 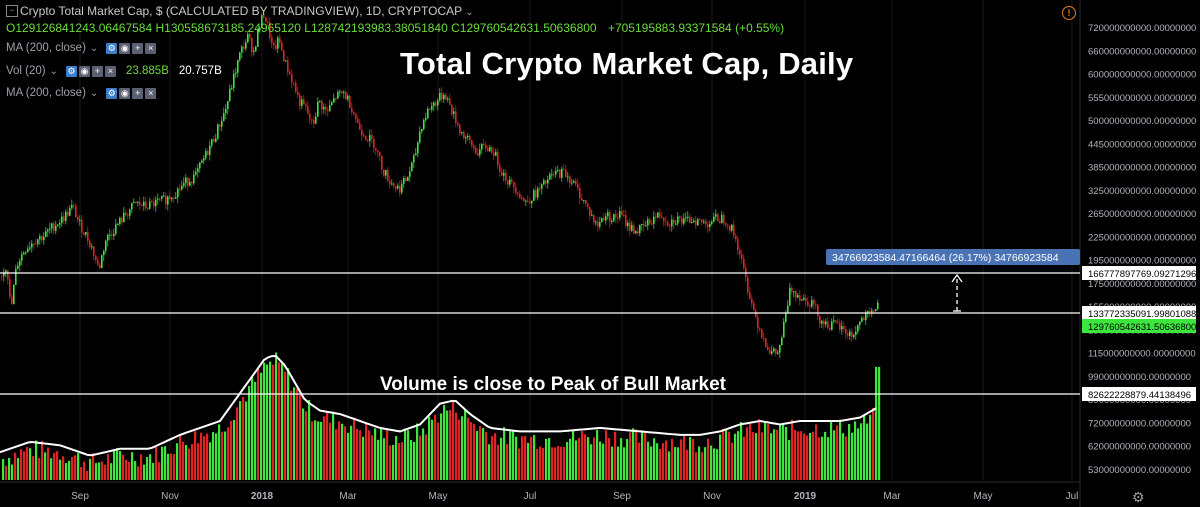 I want to click on alert-icon: !, so click(x=1069, y=13).